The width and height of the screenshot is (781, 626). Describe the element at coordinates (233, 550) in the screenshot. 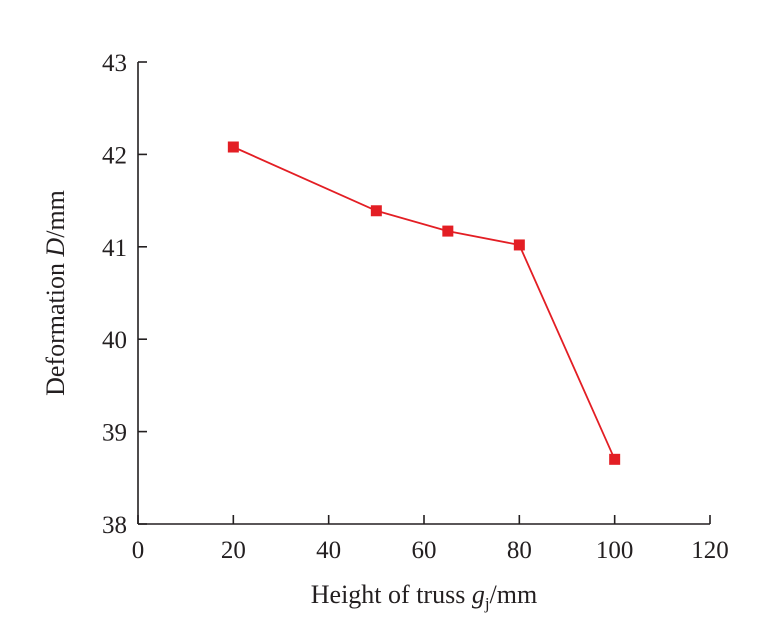

I see `x-tick-label: 20` at that location.